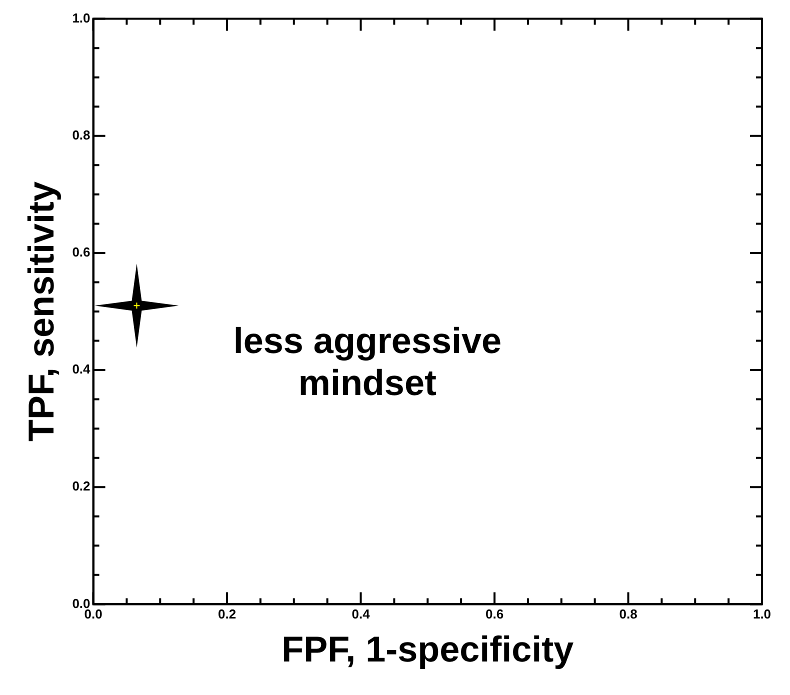 Image resolution: width=790 pixels, height=695 pixels. What do you see at coordinates (81, 252) in the screenshot?
I see `y-tick-label: 0.6` at bounding box center [81, 252].